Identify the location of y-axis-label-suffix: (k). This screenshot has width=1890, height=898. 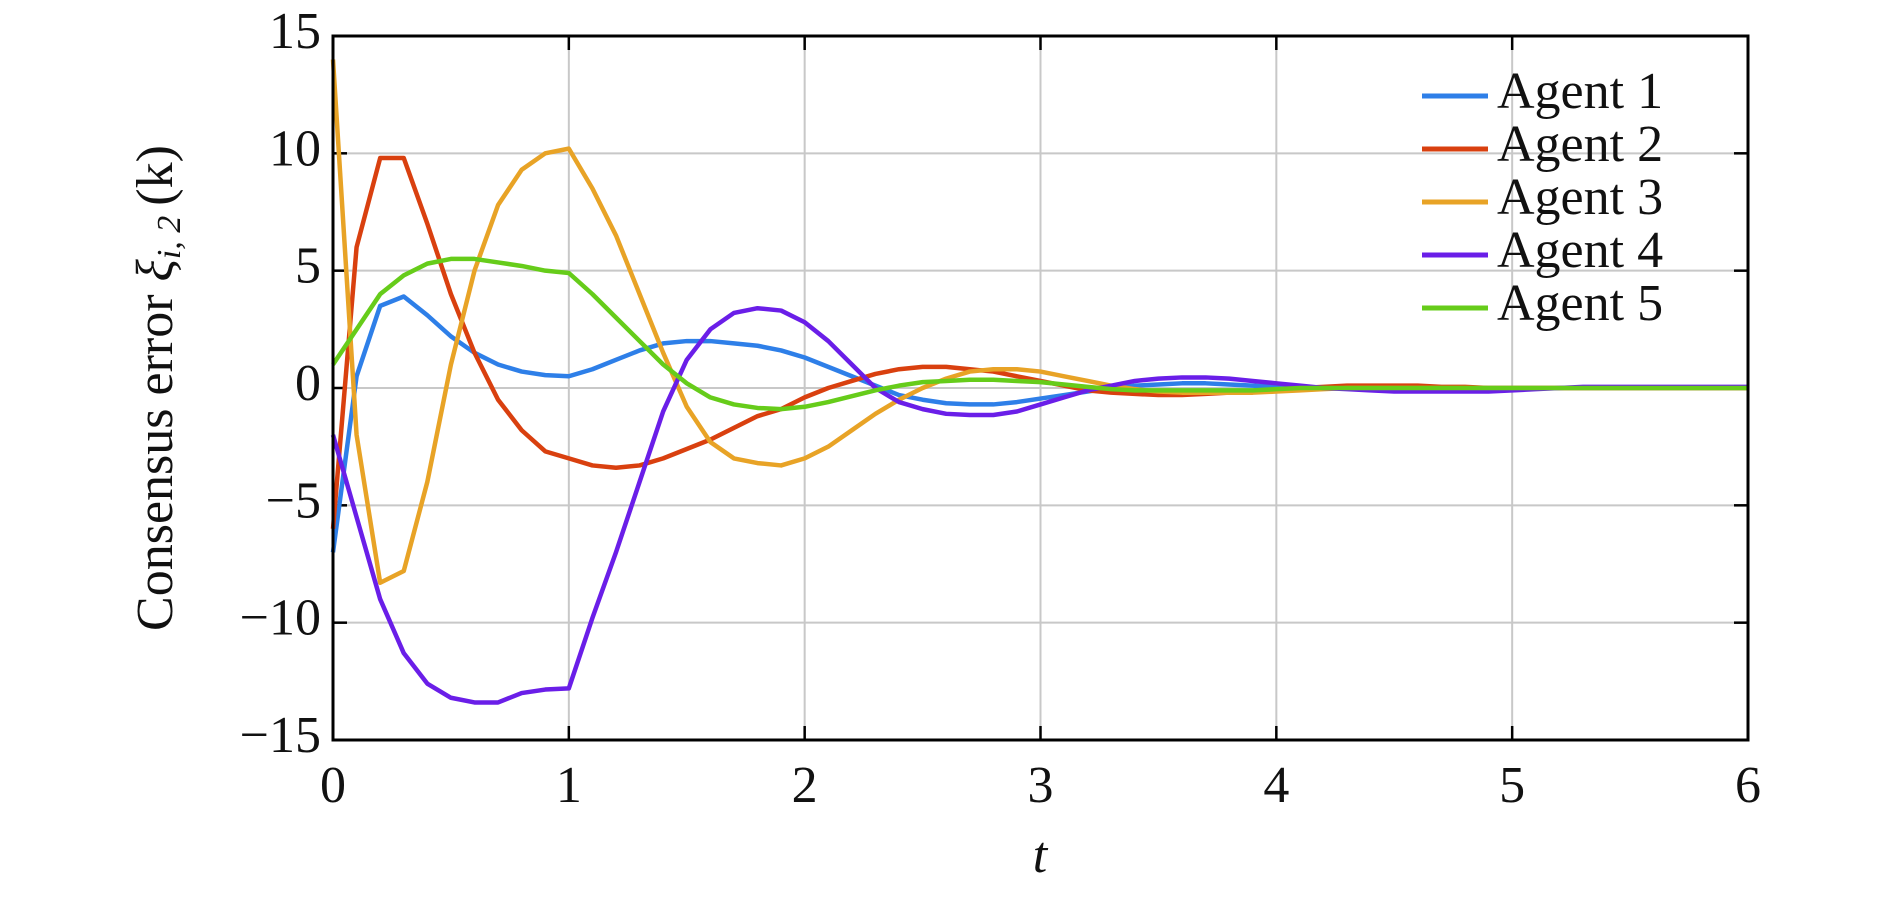
(155, 175).